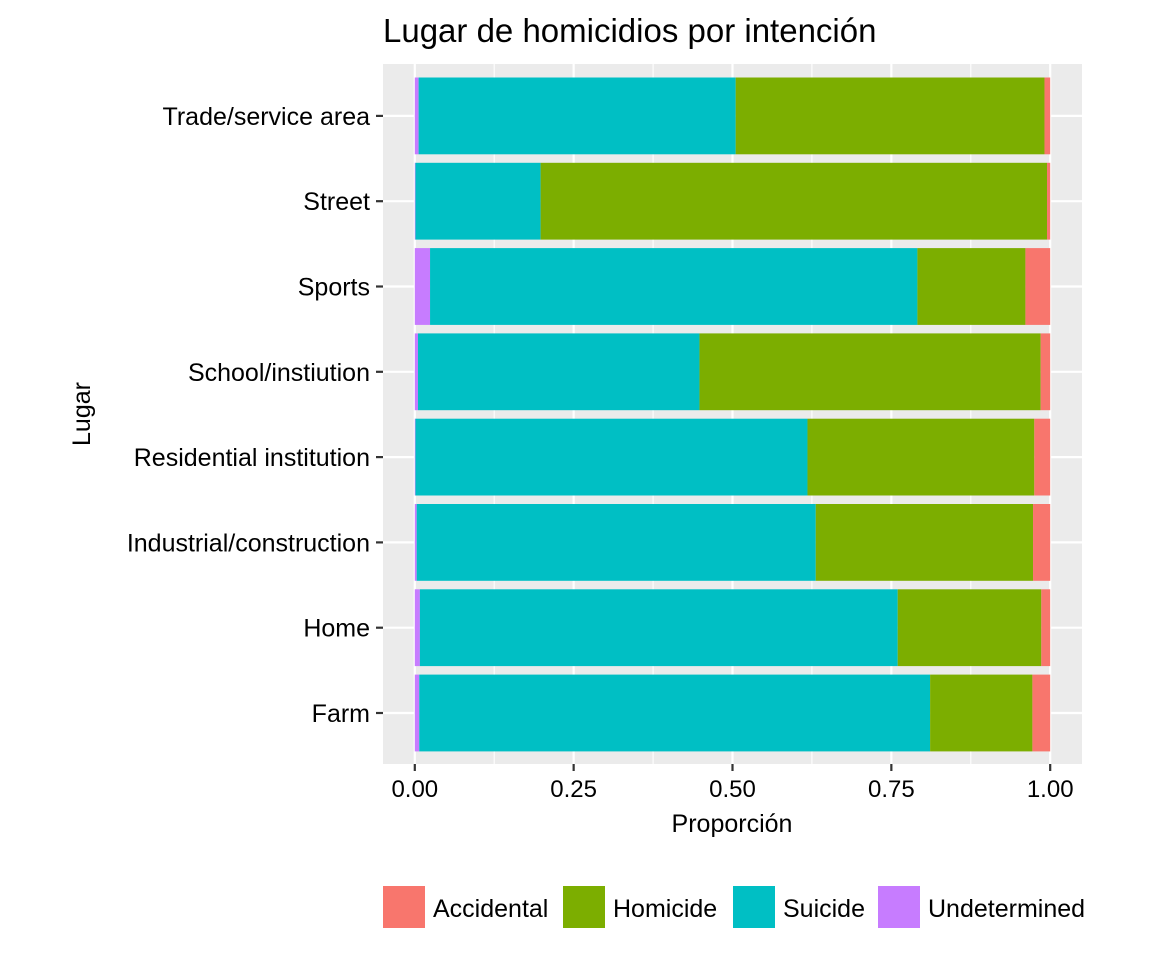 This screenshot has width=1152, height=960. I want to click on y-tick-label: Trade/service area, so click(267, 117).